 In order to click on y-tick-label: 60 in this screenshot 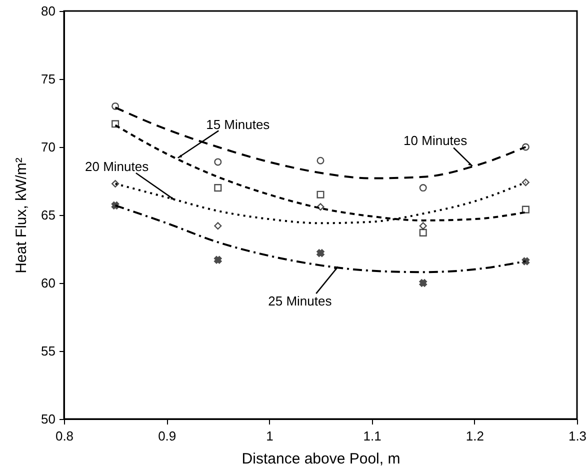, I will do `click(48, 283)`.